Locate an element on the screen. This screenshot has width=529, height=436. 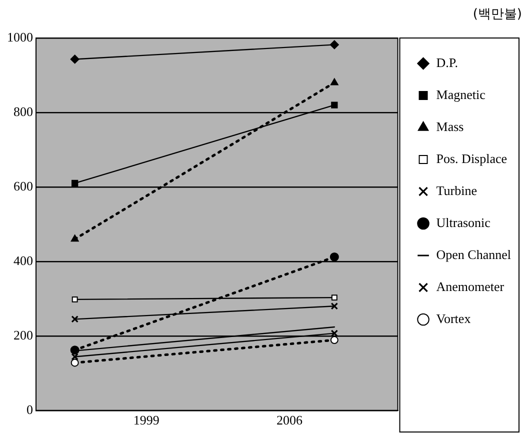
y-tick-label: 1000 is located at coordinates (20, 36).